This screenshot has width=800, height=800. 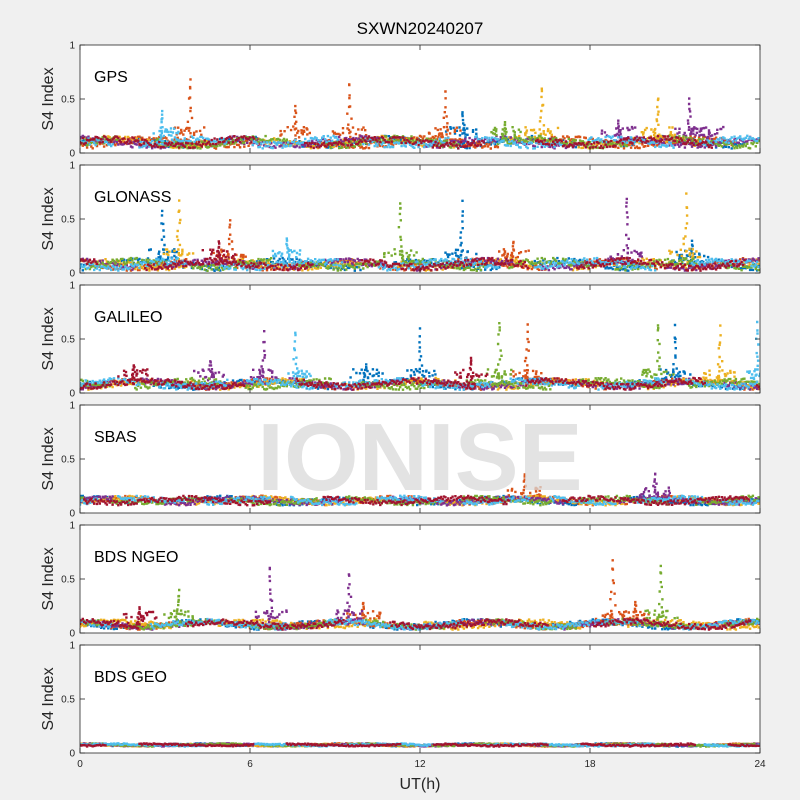 I want to click on x-tick-label: 18, so click(x=590, y=764).